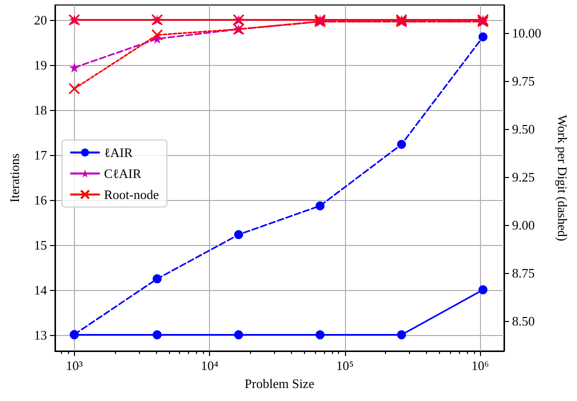 The width and height of the screenshot is (577, 401). I want to click on x-tick-label: 10⁶, so click(480, 365).